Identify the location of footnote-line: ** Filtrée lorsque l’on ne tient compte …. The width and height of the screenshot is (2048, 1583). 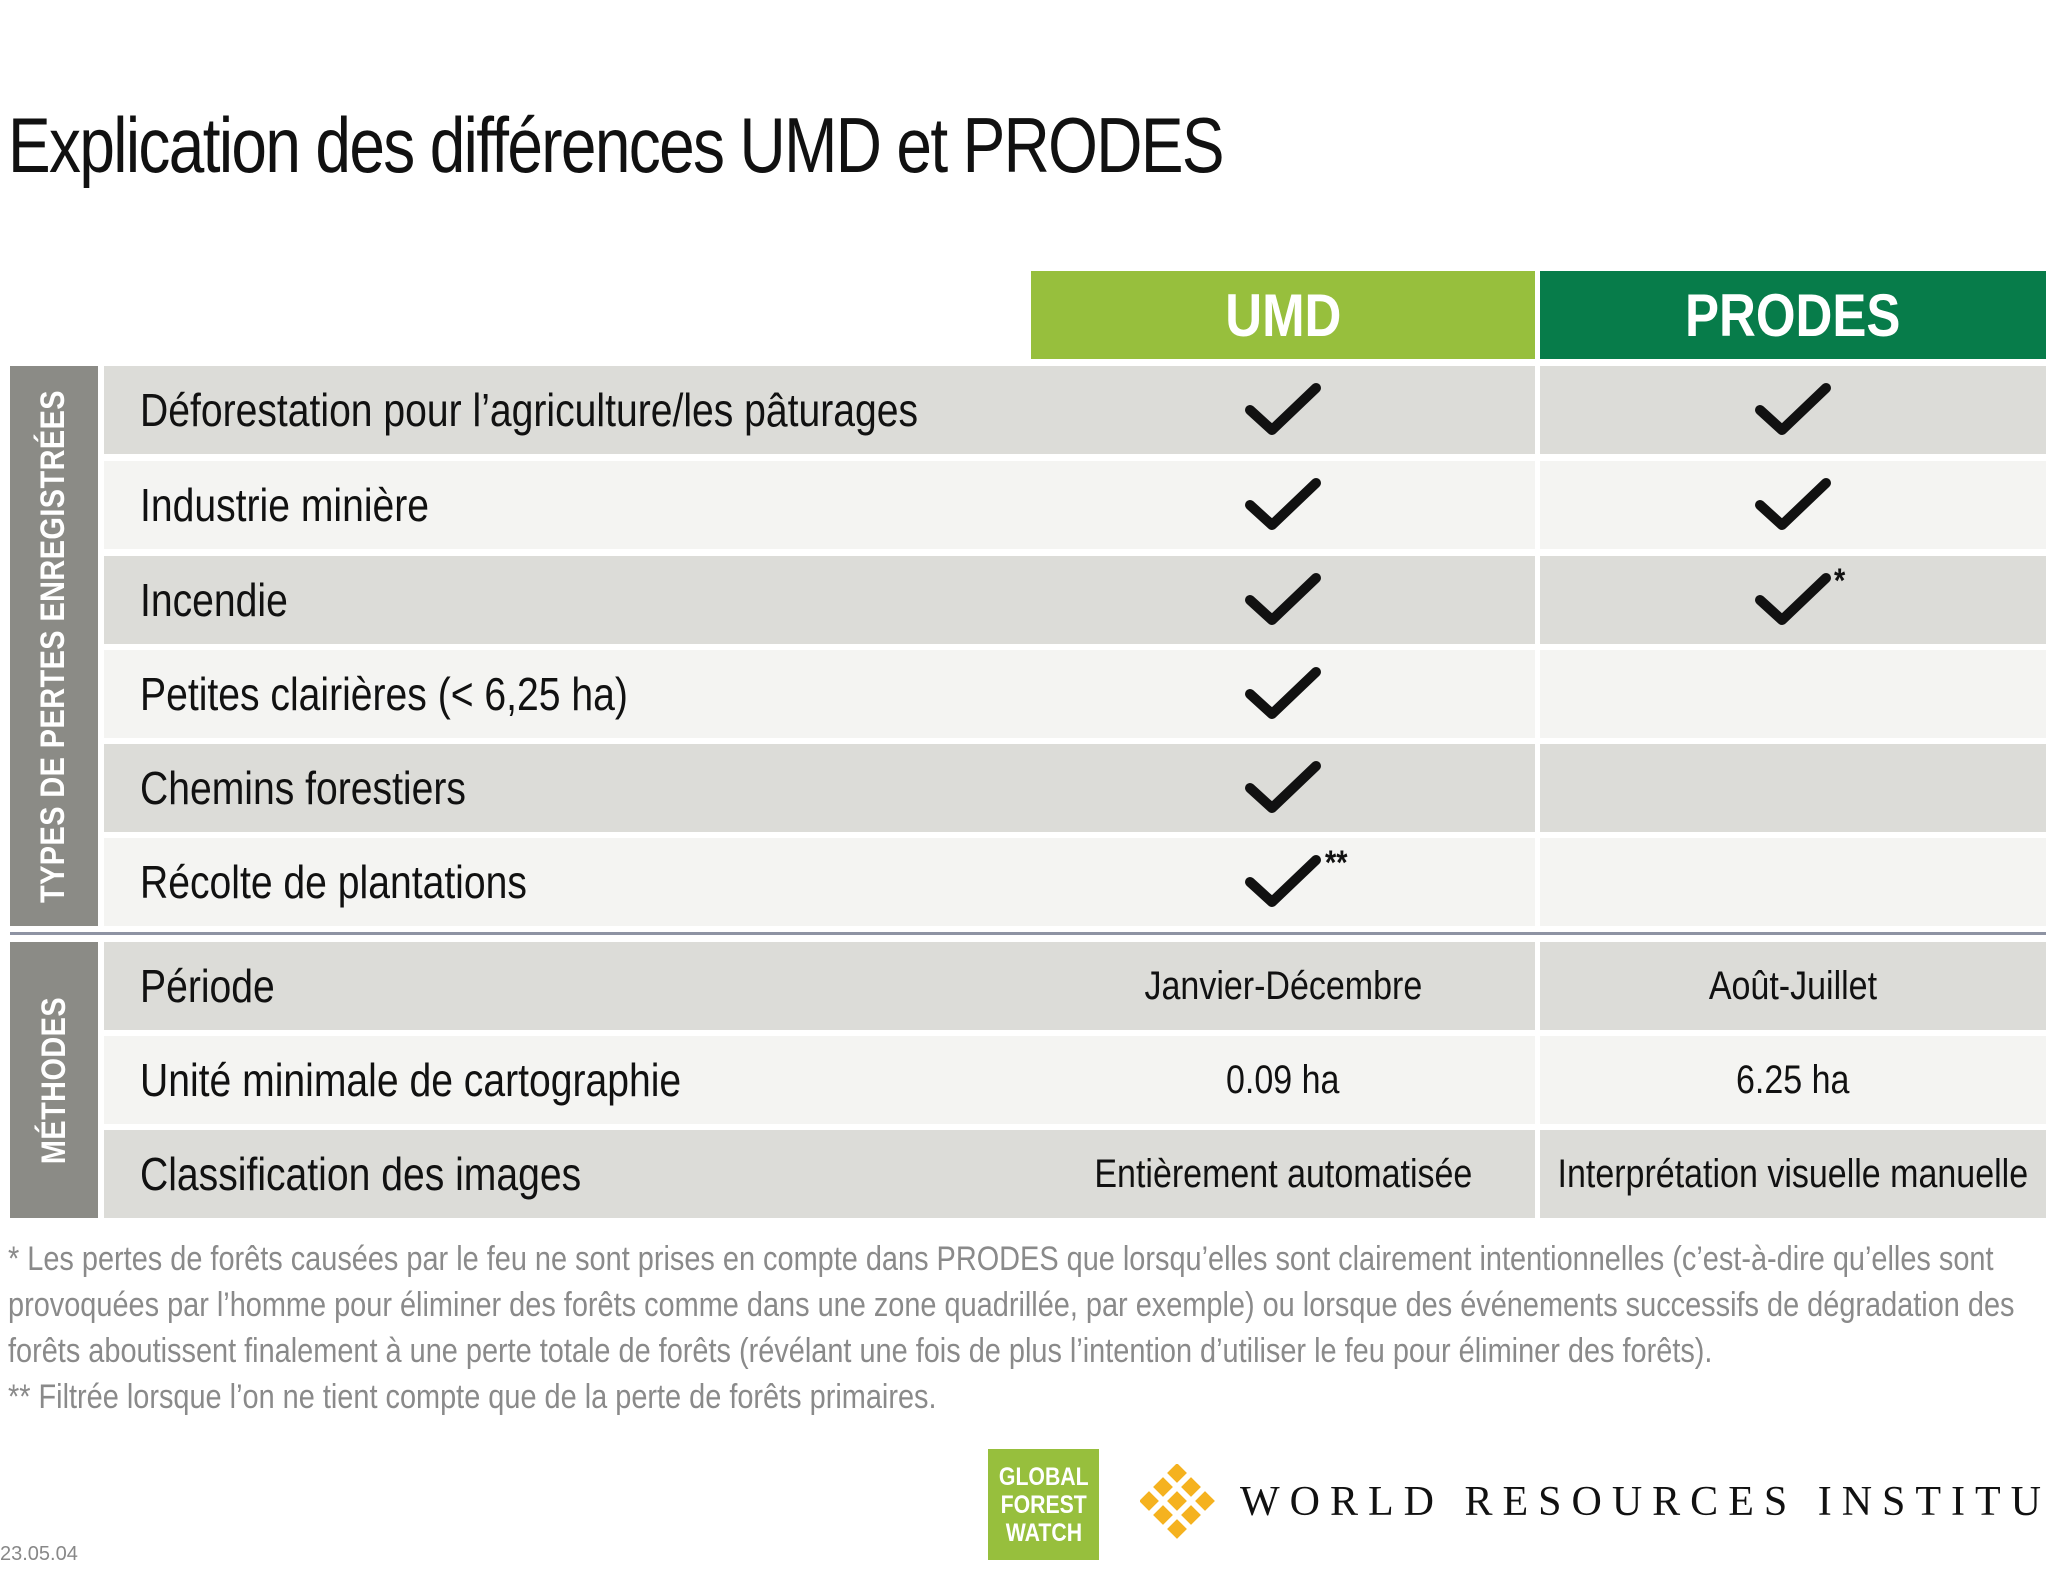
(472, 1397).